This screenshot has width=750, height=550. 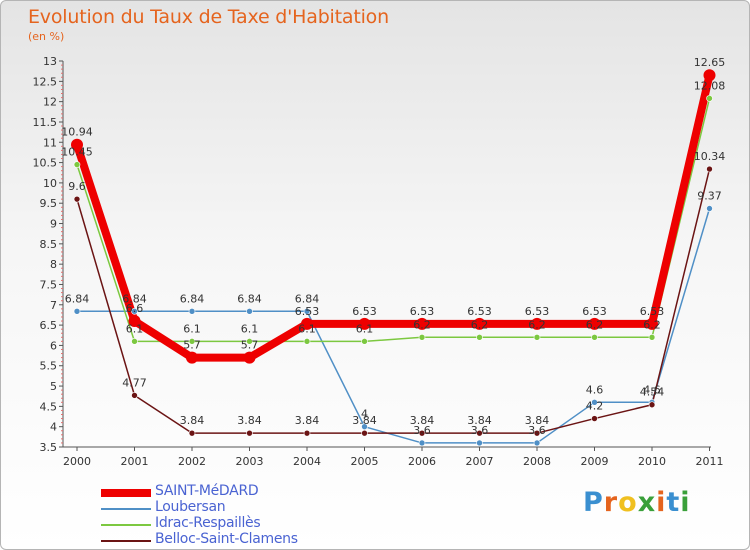 What do you see at coordinates (307, 461) in the screenshot?
I see `x-tick-label: 2004` at bounding box center [307, 461].